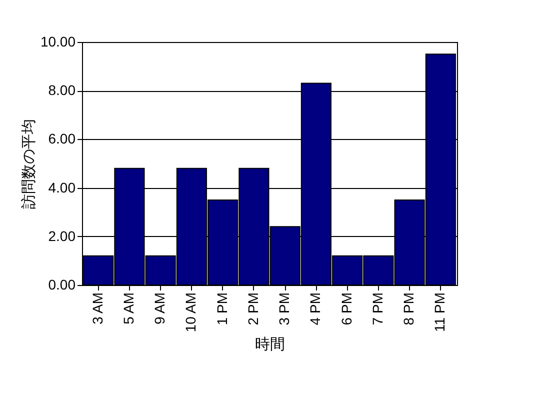 The image size is (548, 398). What do you see at coordinates (284, 309) in the screenshot?
I see `x-tick-label: 3 PM` at bounding box center [284, 309].